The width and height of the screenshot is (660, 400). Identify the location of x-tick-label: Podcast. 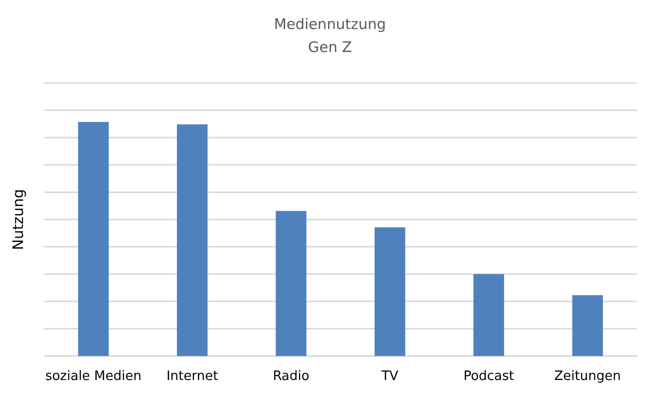
(488, 376).